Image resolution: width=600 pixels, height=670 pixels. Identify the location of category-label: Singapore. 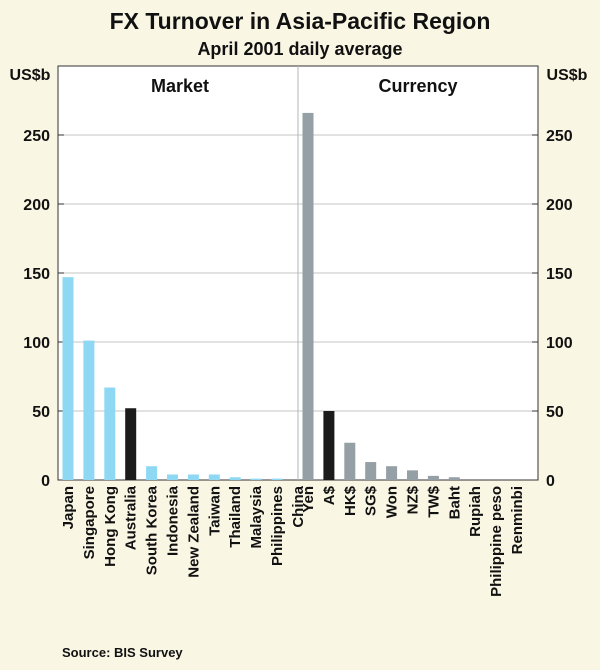
(89, 522).